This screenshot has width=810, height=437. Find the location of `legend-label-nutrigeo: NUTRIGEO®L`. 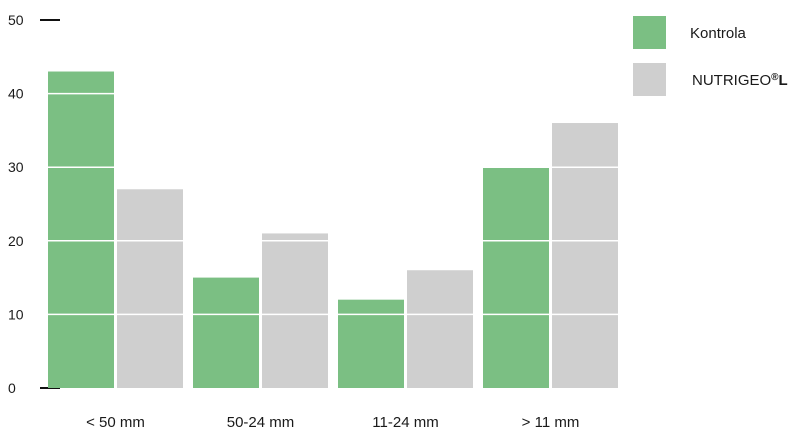

legend-label-nutrigeo: NUTRIGEO®L is located at coordinates (740, 80).